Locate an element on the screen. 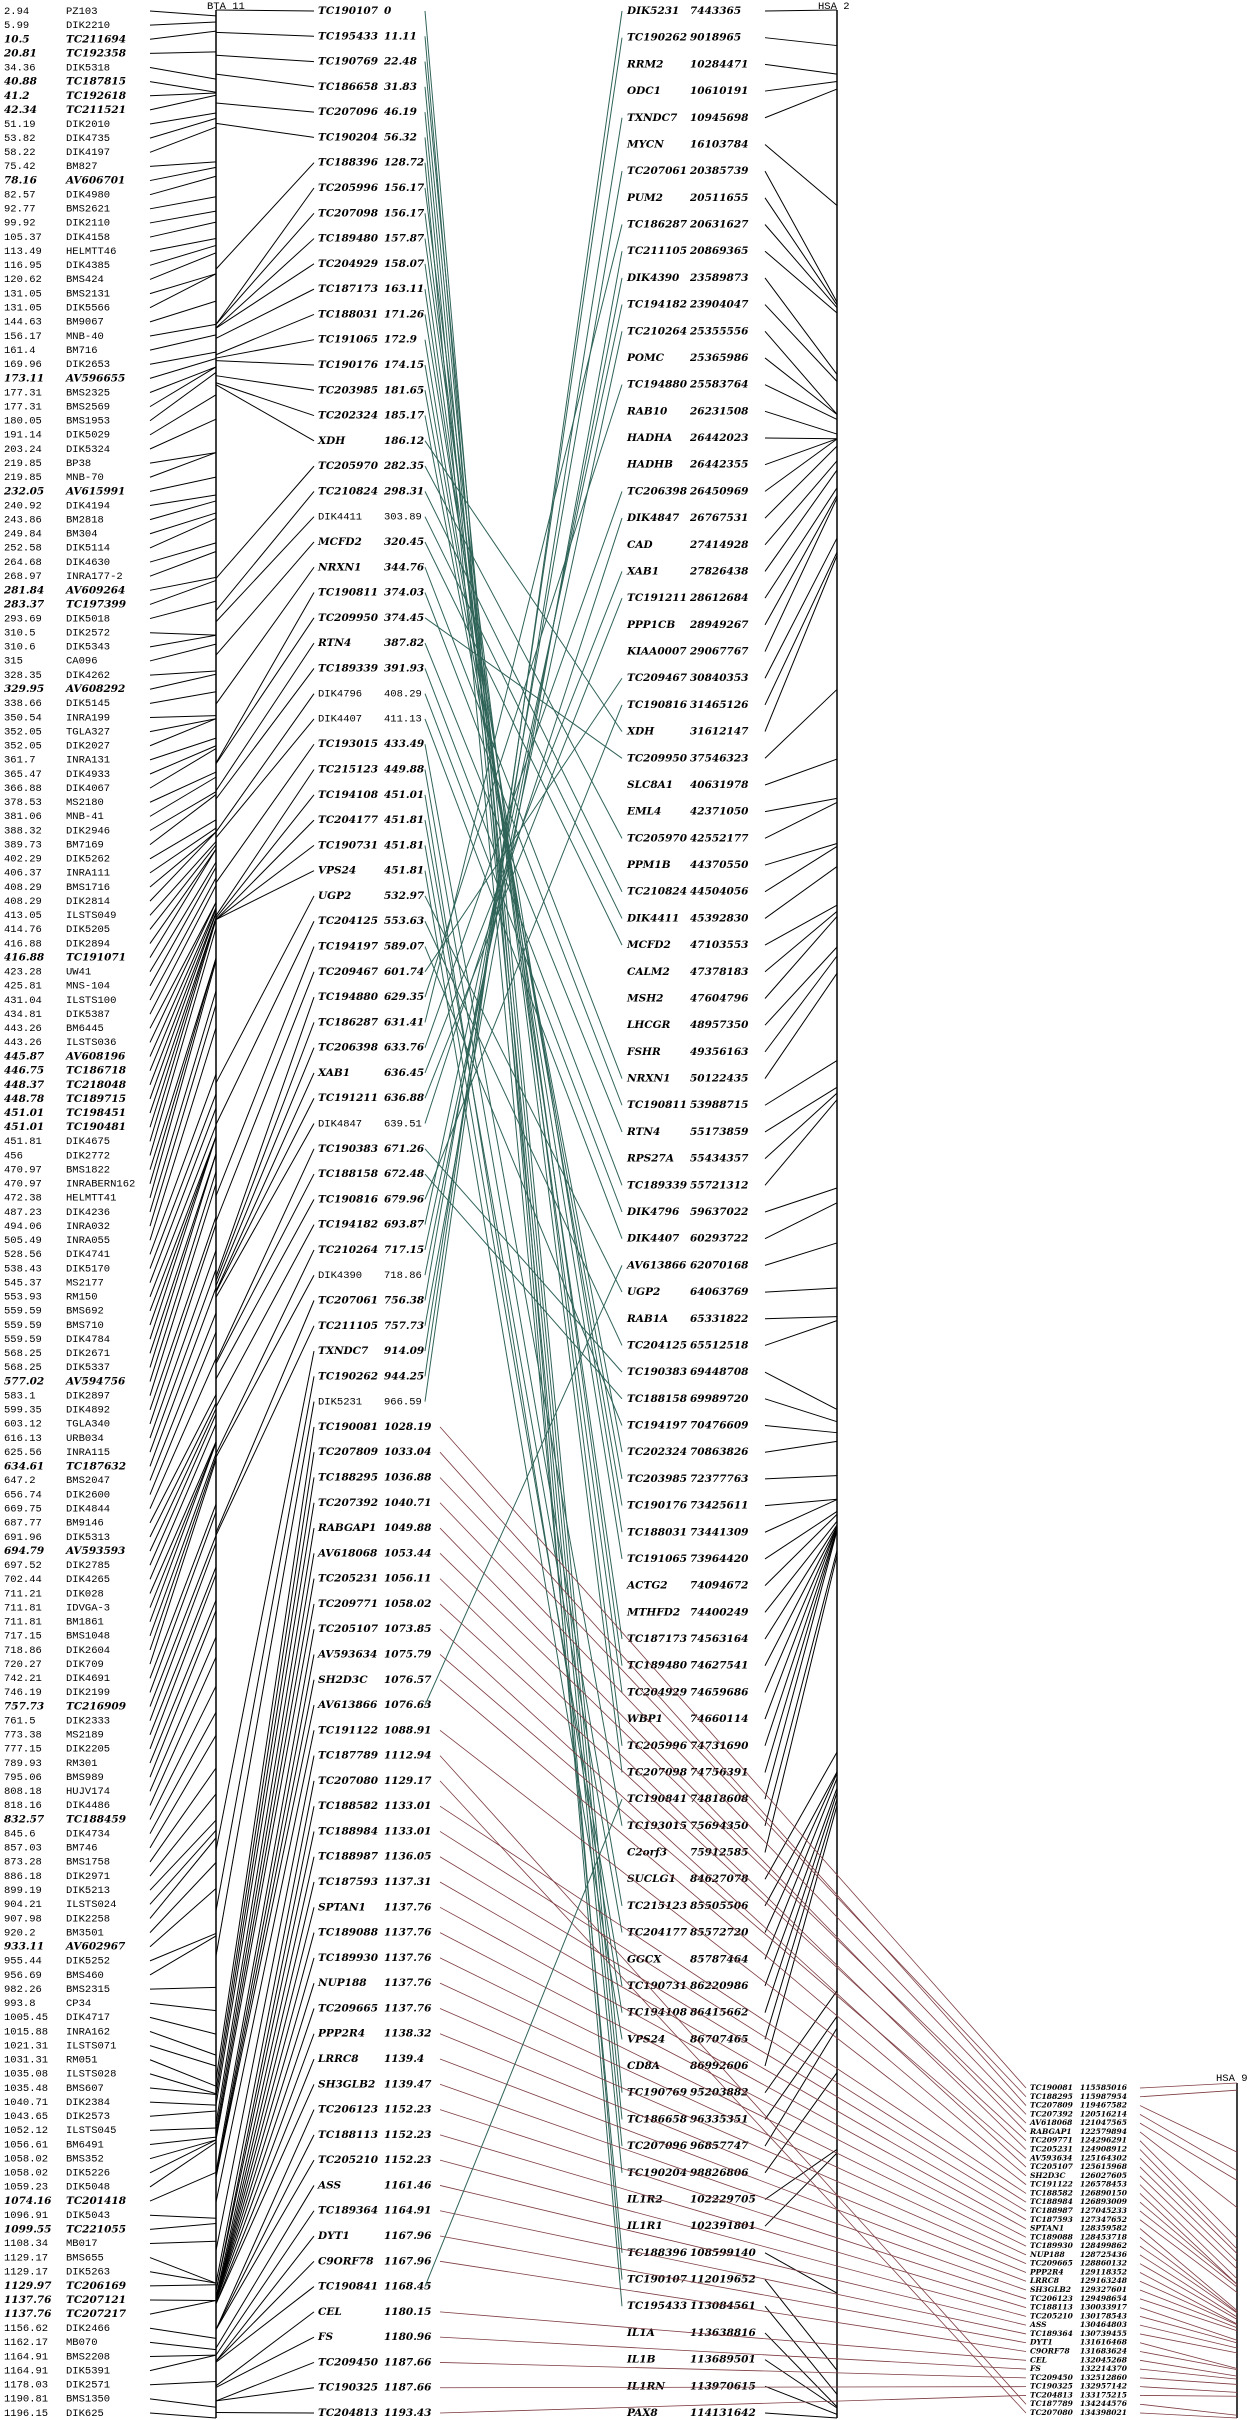 Image resolution: width=1249 pixels, height=2420 pixels. hsa9-title: HSA 9 is located at coordinates (1232, 2079).